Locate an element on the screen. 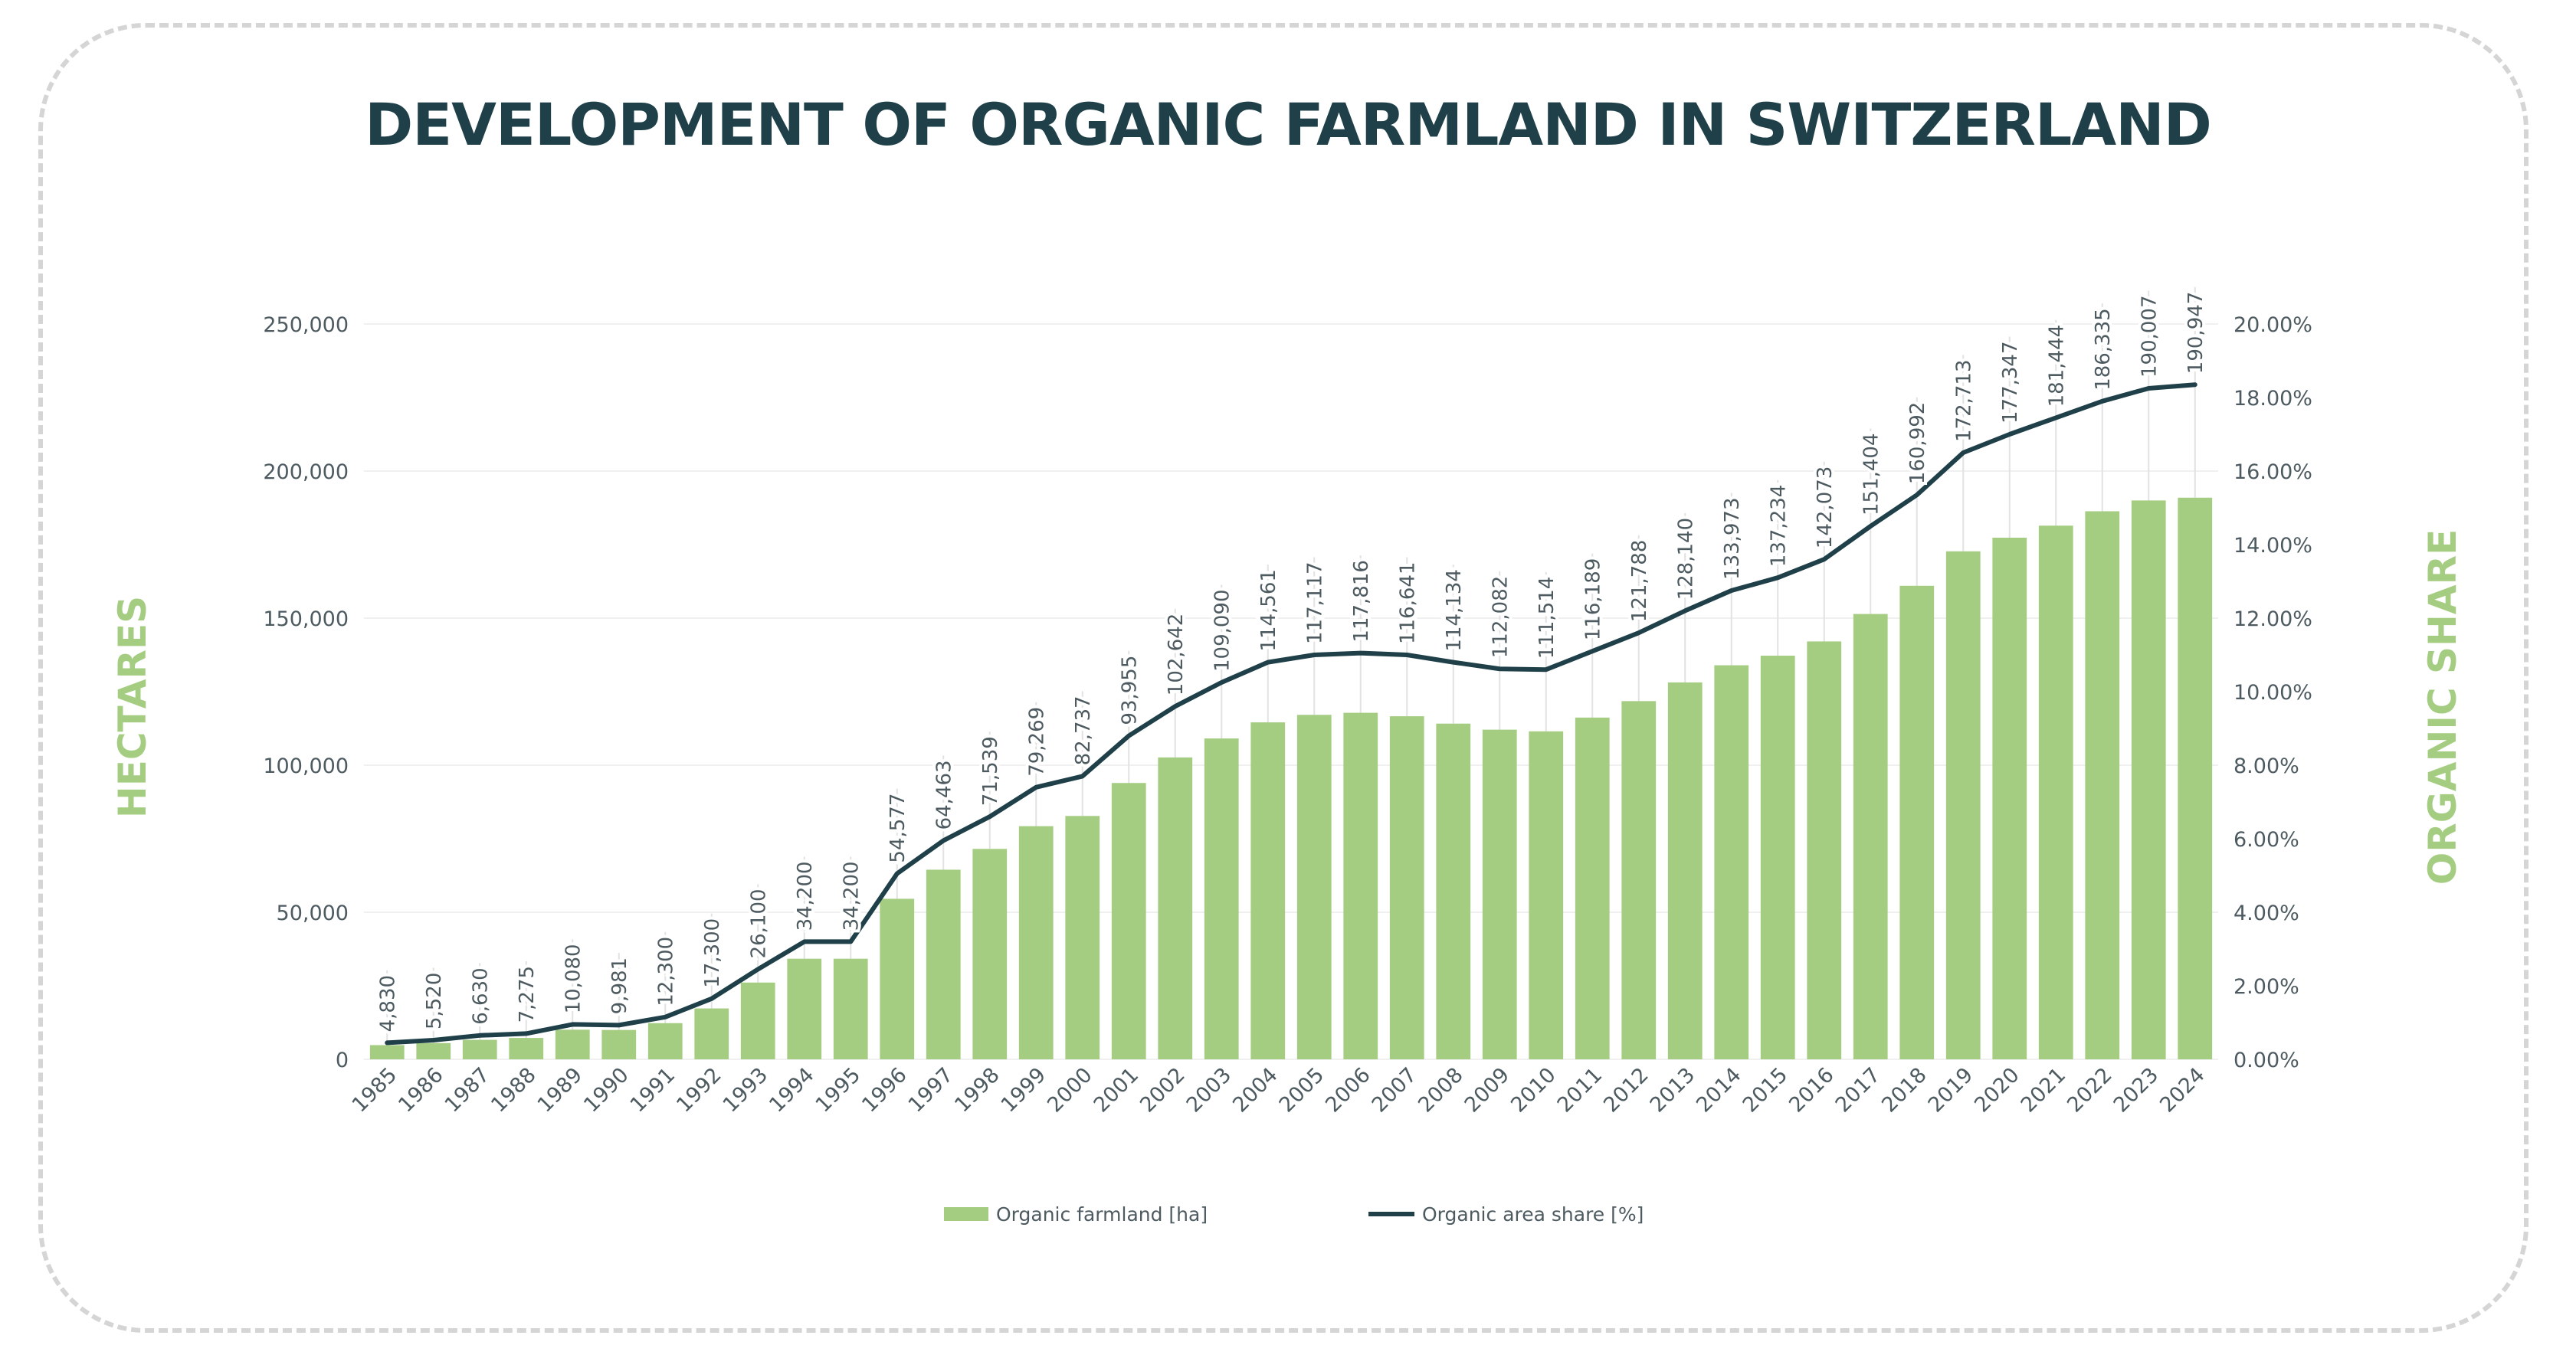  y-tick-label: 150,000 is located at coordinates (306, 619).